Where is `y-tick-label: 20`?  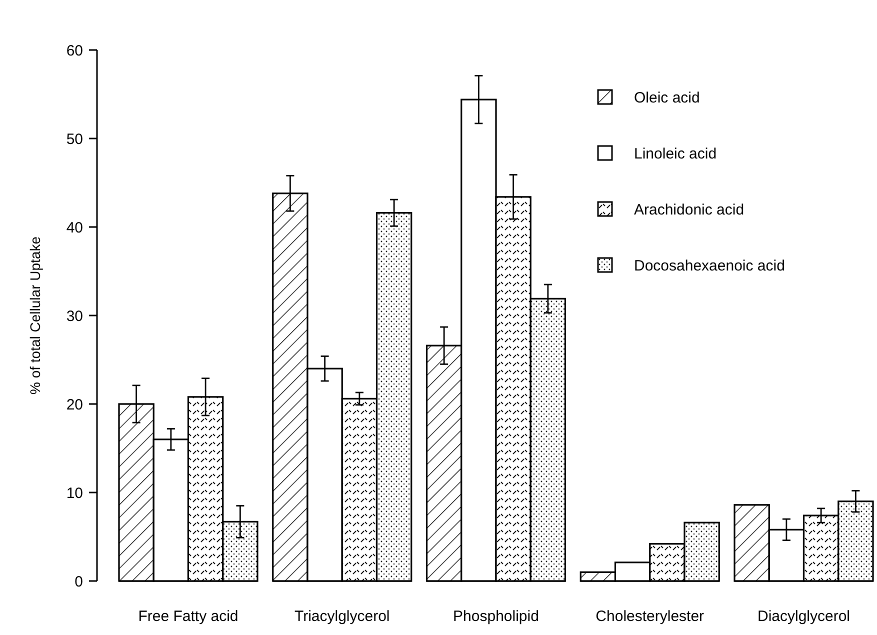 y-tick-label: 20 is located at coordinates (74, 405).